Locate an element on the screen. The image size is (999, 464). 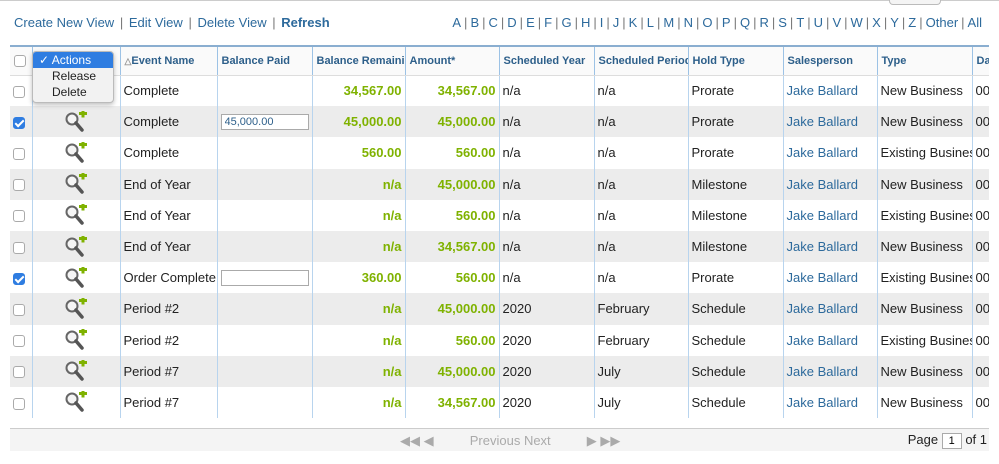
alpha-filter-t: T is located at coordinates (800, 22).